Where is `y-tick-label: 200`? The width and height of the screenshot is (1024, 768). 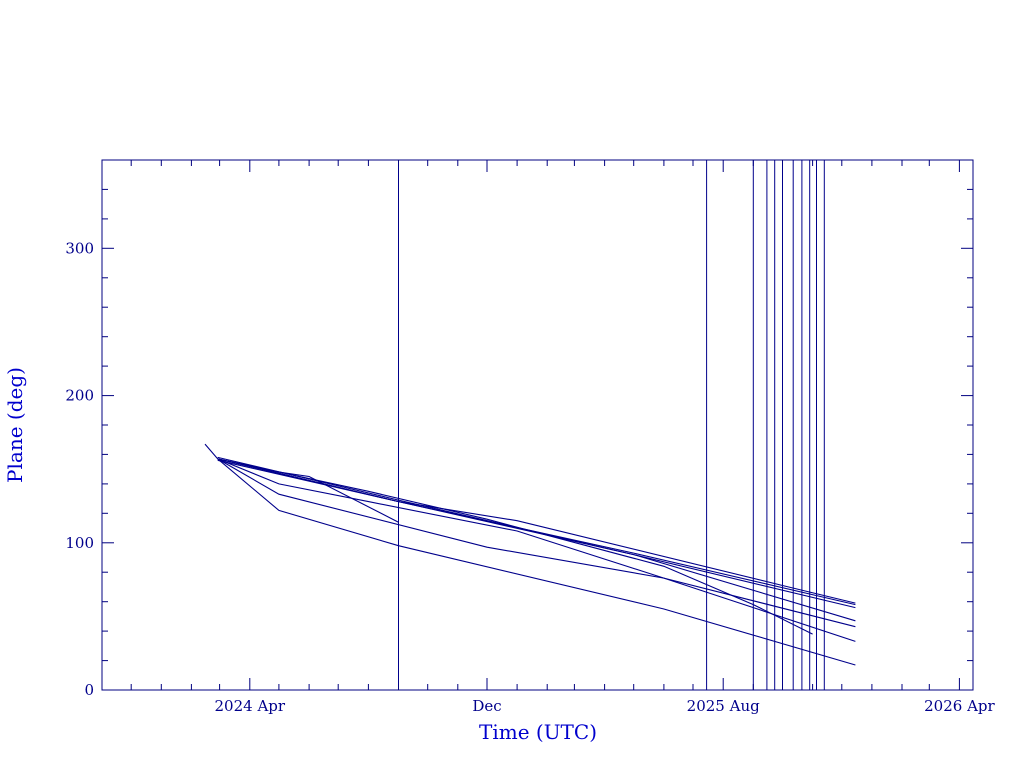
y-tick-label: 200 is located at coordinates (79, 396).